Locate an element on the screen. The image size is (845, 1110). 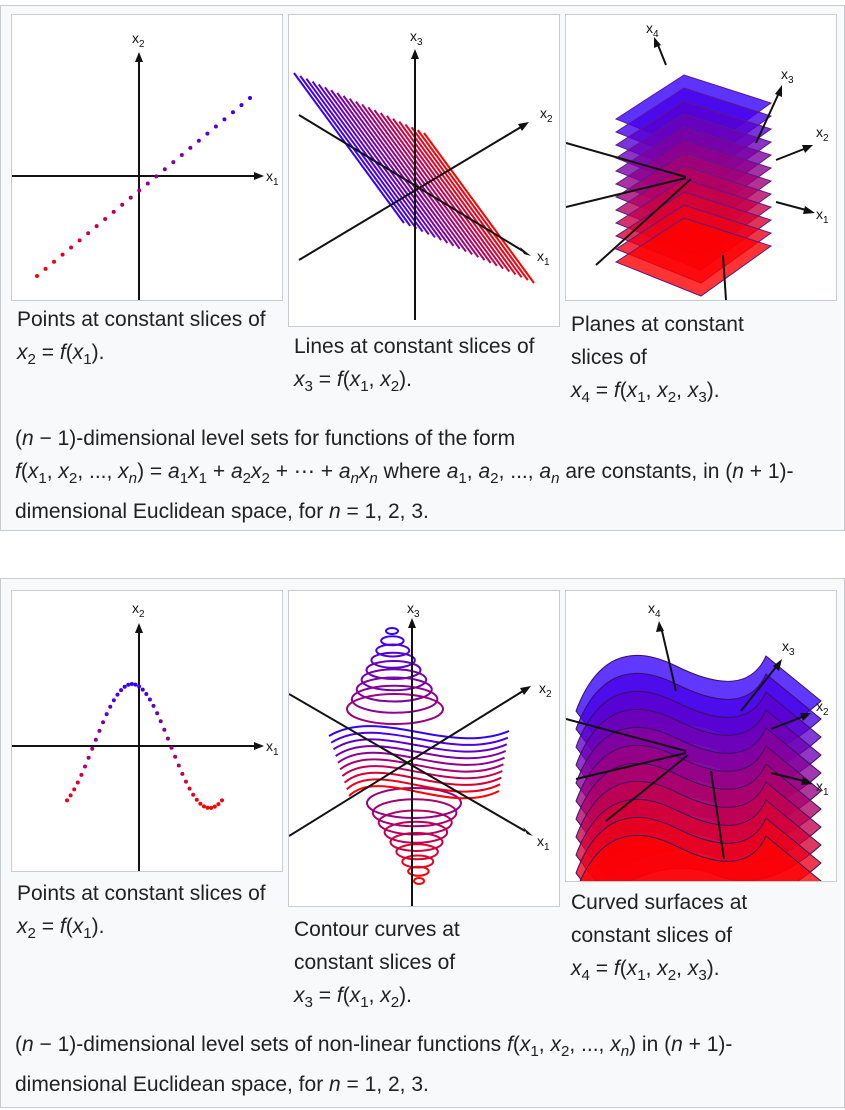
nonlinear-surfaces-figure: x4 x3 x2 x1 is located at coordinates (701, 736).